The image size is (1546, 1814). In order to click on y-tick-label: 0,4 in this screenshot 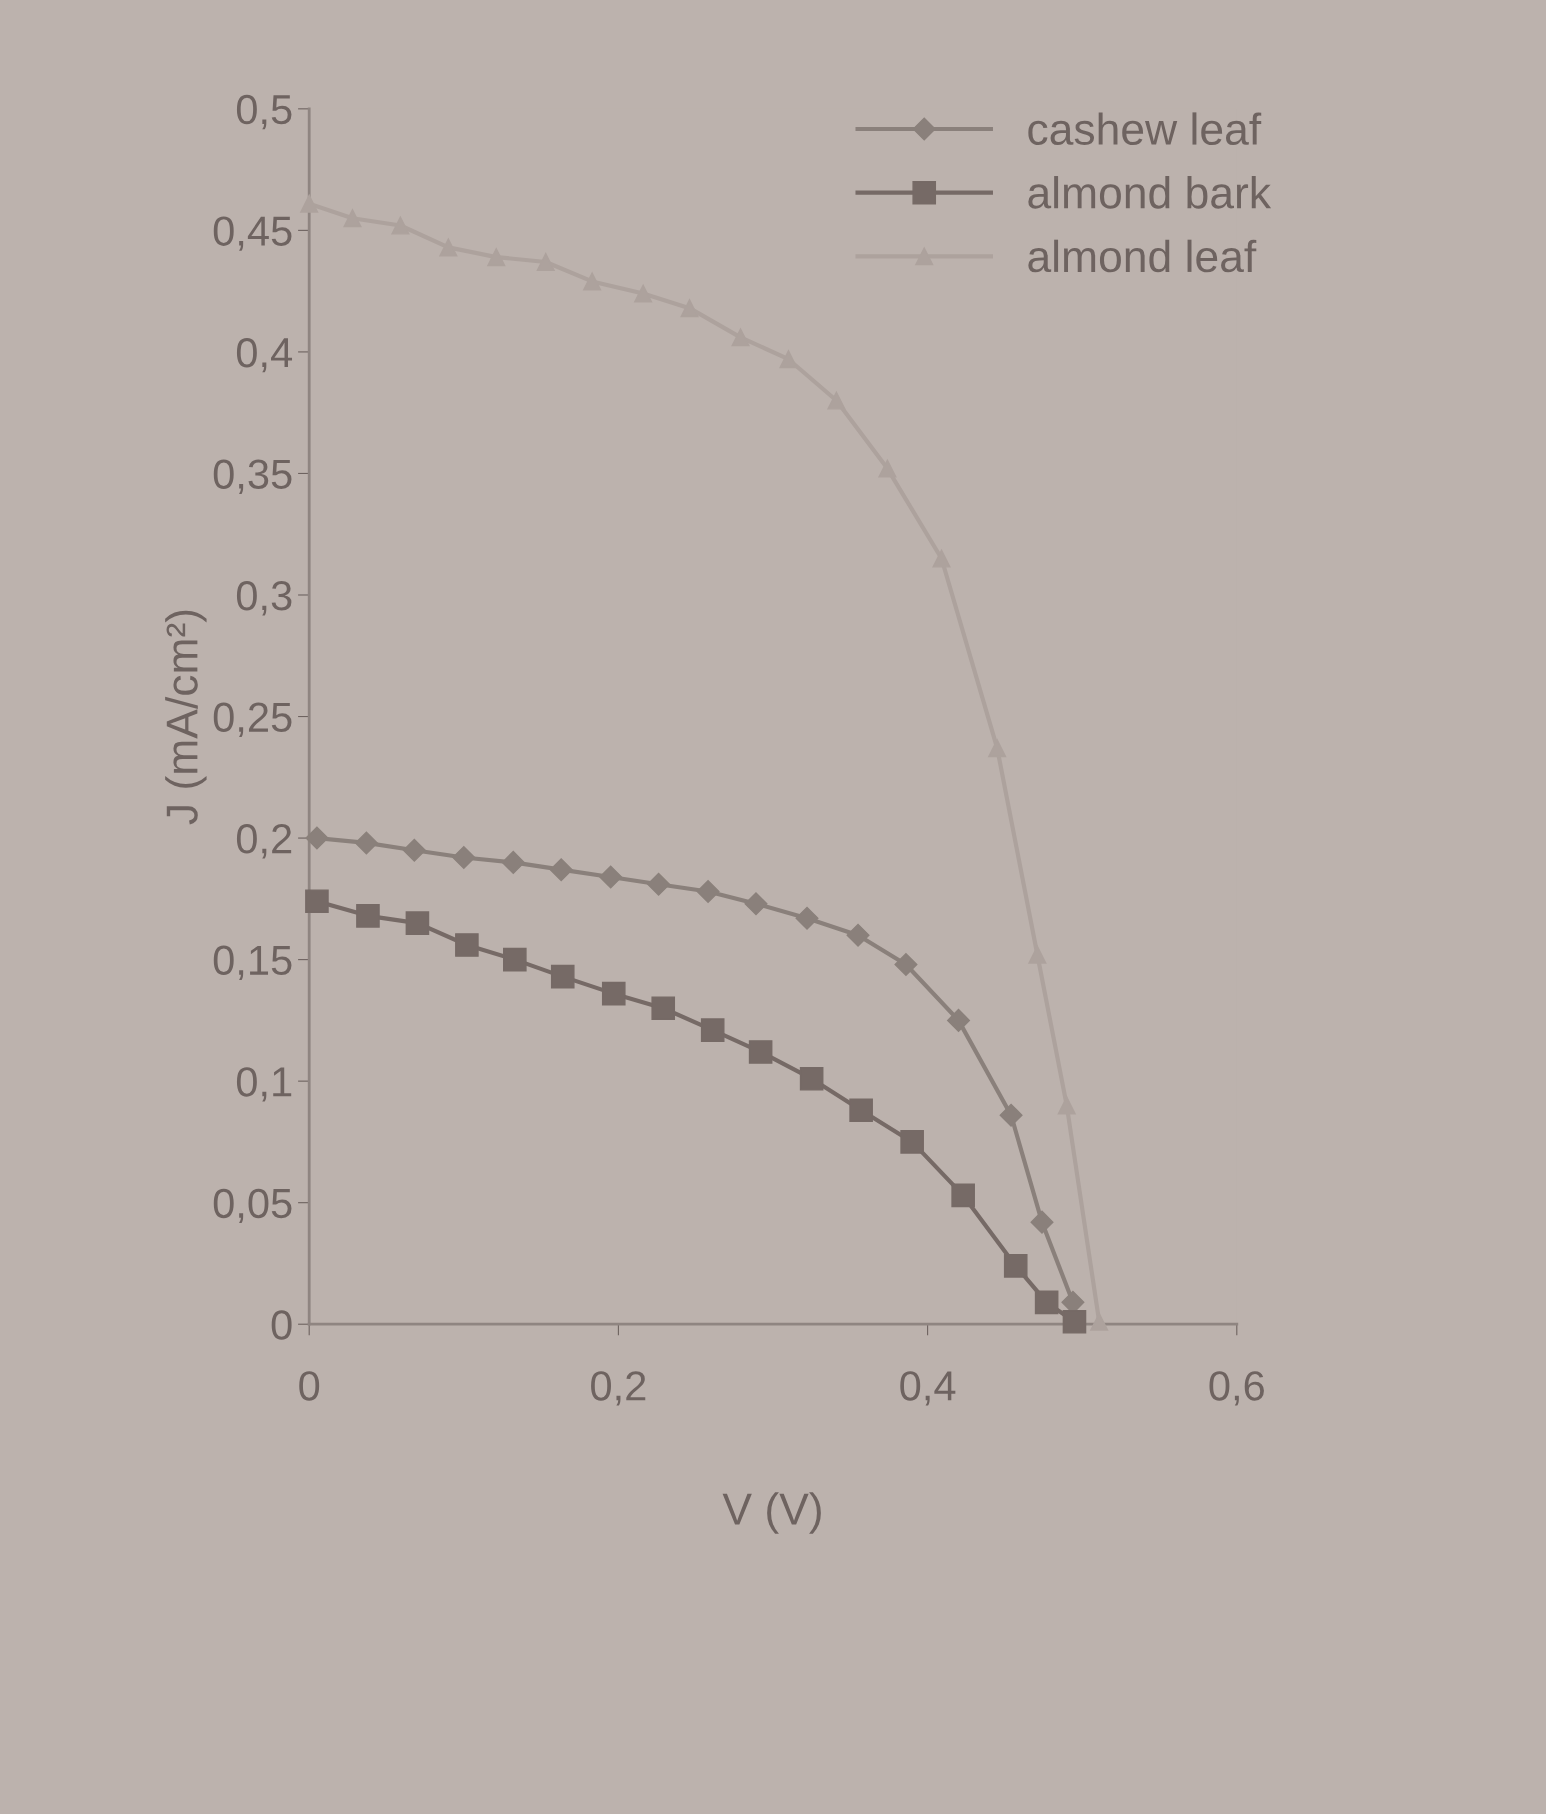, I will do `click(264, 355)`.